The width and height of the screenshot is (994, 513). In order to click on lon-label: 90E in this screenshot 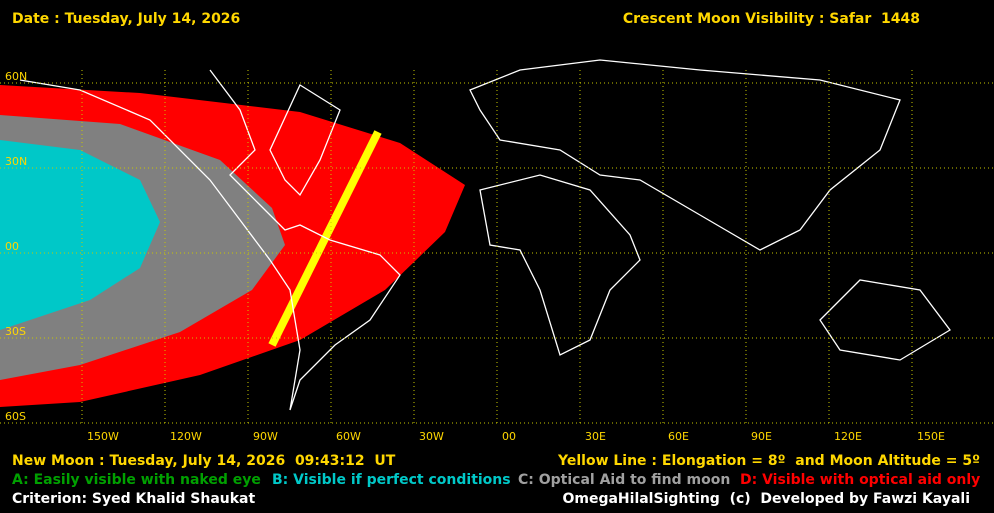, I will do `click(761, 436)`.